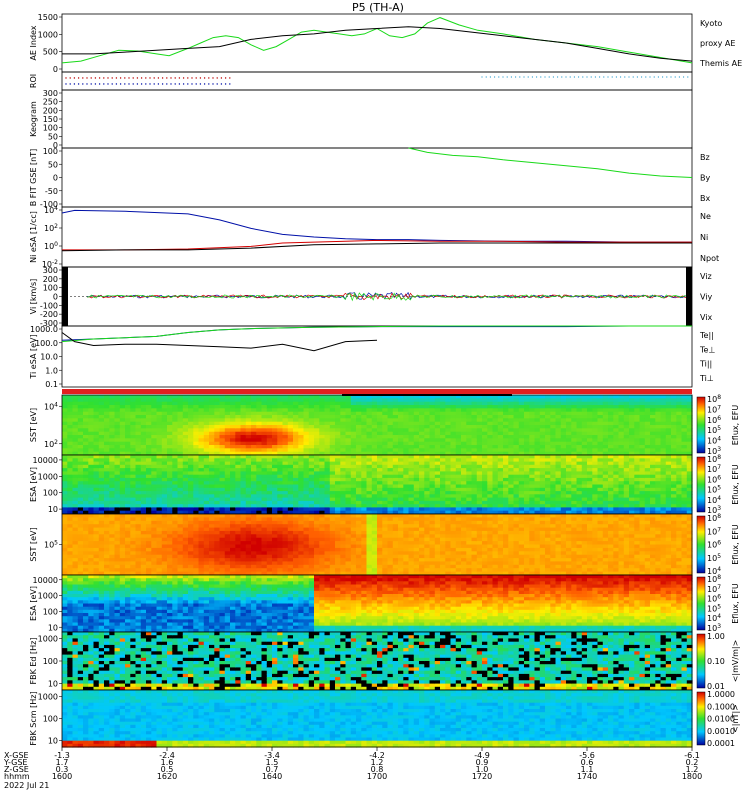  What do you see at coordinates (389, 295) in the screenshot?
I see `velocity-trace` at bounding box center [389, 295].